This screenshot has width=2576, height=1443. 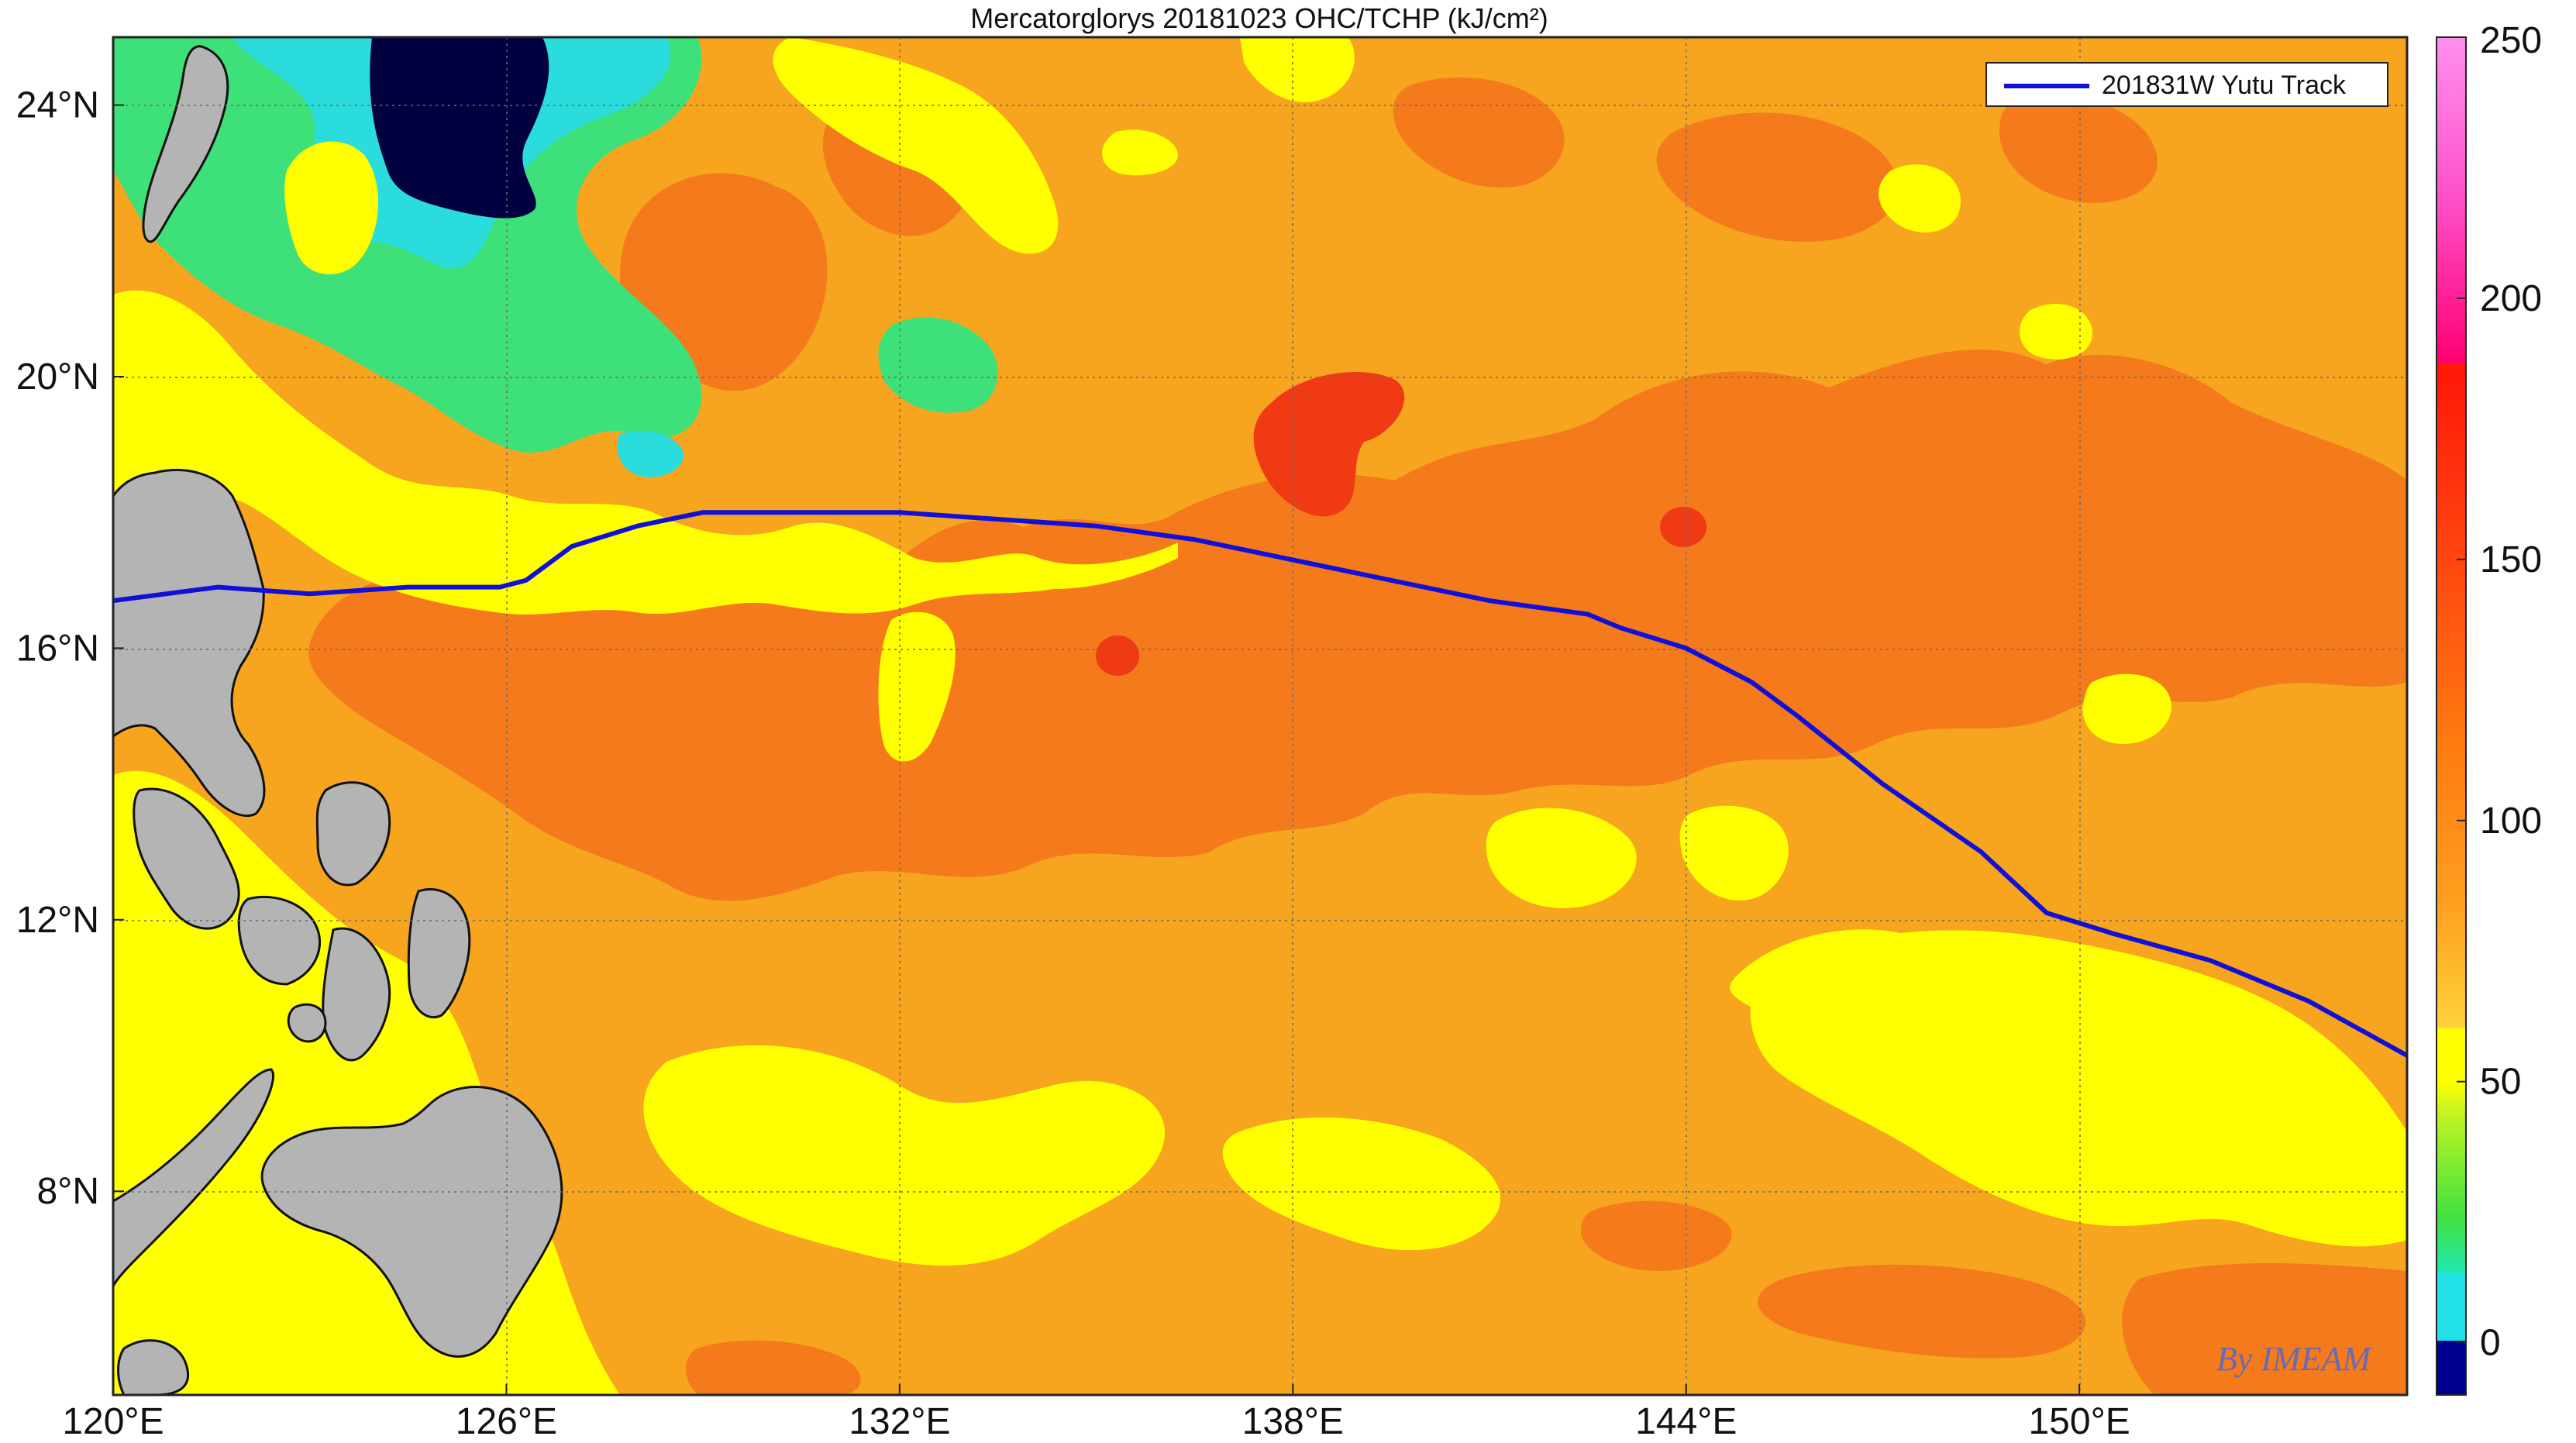 I want to click on colorbar-tick-label: 50, so click(x=2500, y=1083).